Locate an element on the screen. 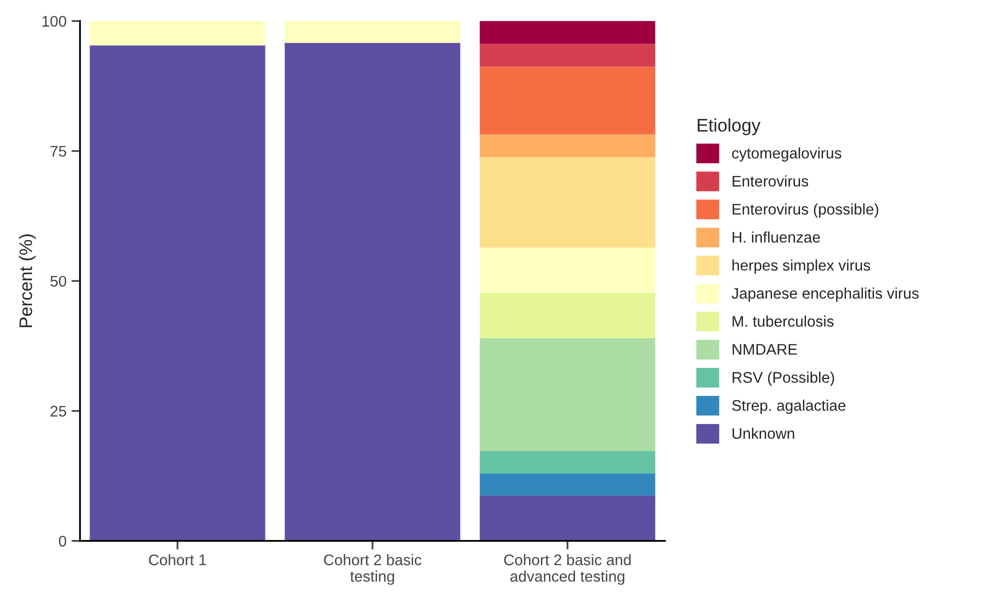 The image size is (1000, 601). legend-label: cytomegalovirus is located at coordinates (787, 154).